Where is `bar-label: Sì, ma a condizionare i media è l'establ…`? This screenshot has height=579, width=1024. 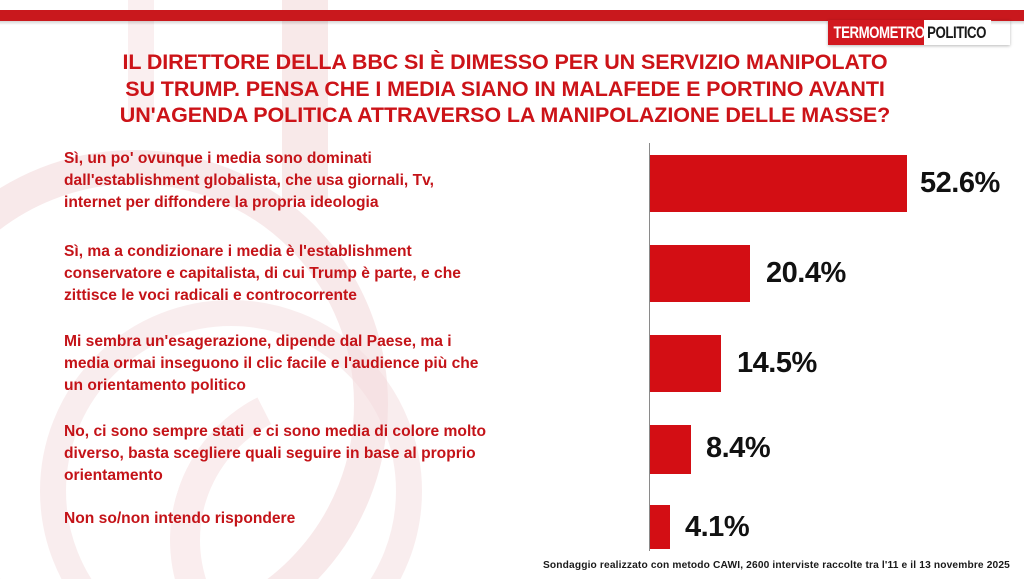
bar-label: Sì, ma a condizionare i media è l'establ… is located at coordinates (262, 273).